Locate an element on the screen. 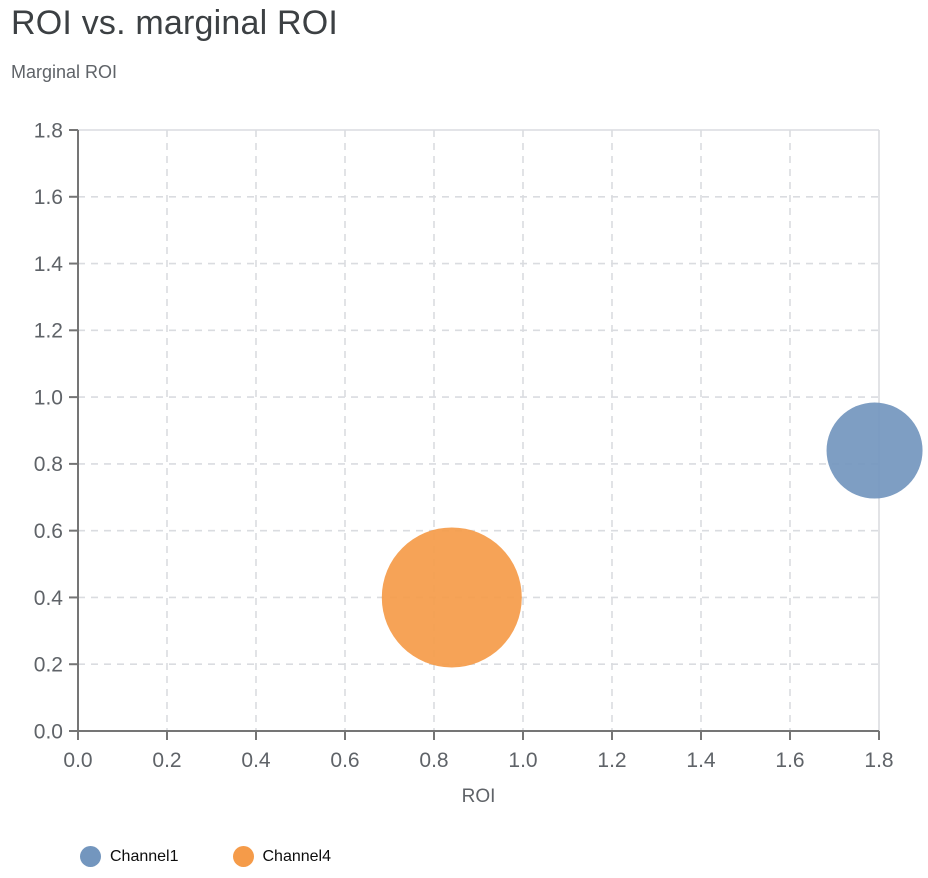  x-tick-label: 1.6 is located at coordinates (789, 760).